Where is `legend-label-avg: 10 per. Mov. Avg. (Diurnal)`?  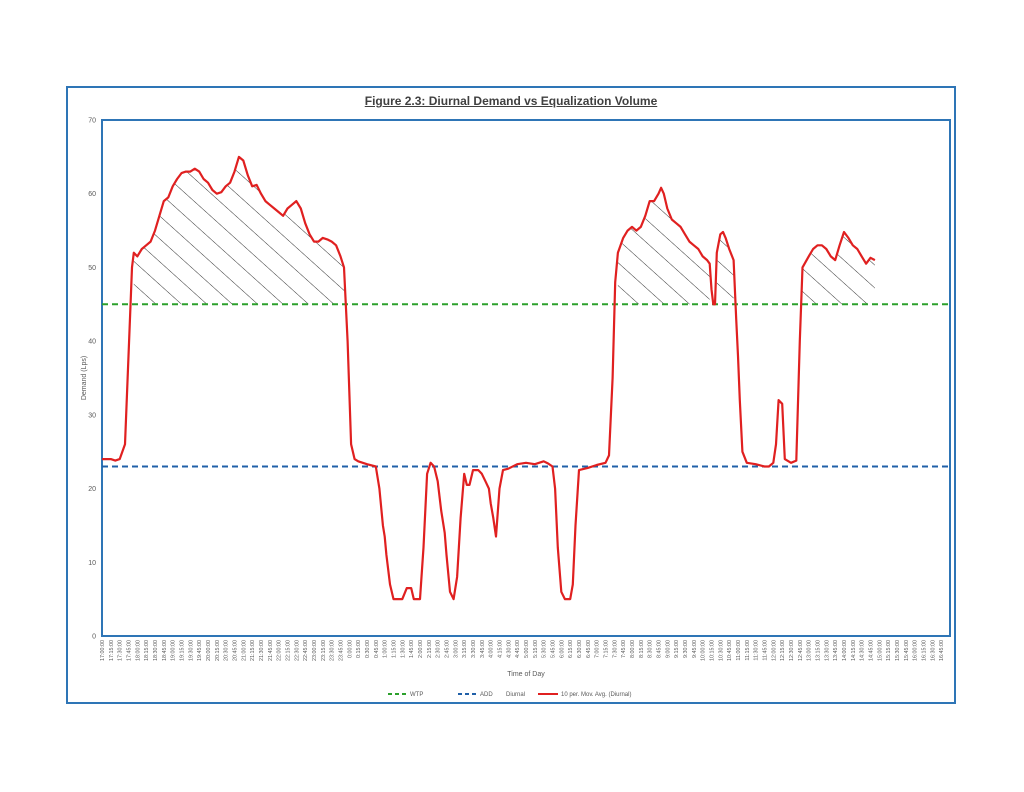 legend-label-avg: 10 per. Mov. Avg. (Diurnal) is located at coordinates (596, 695).